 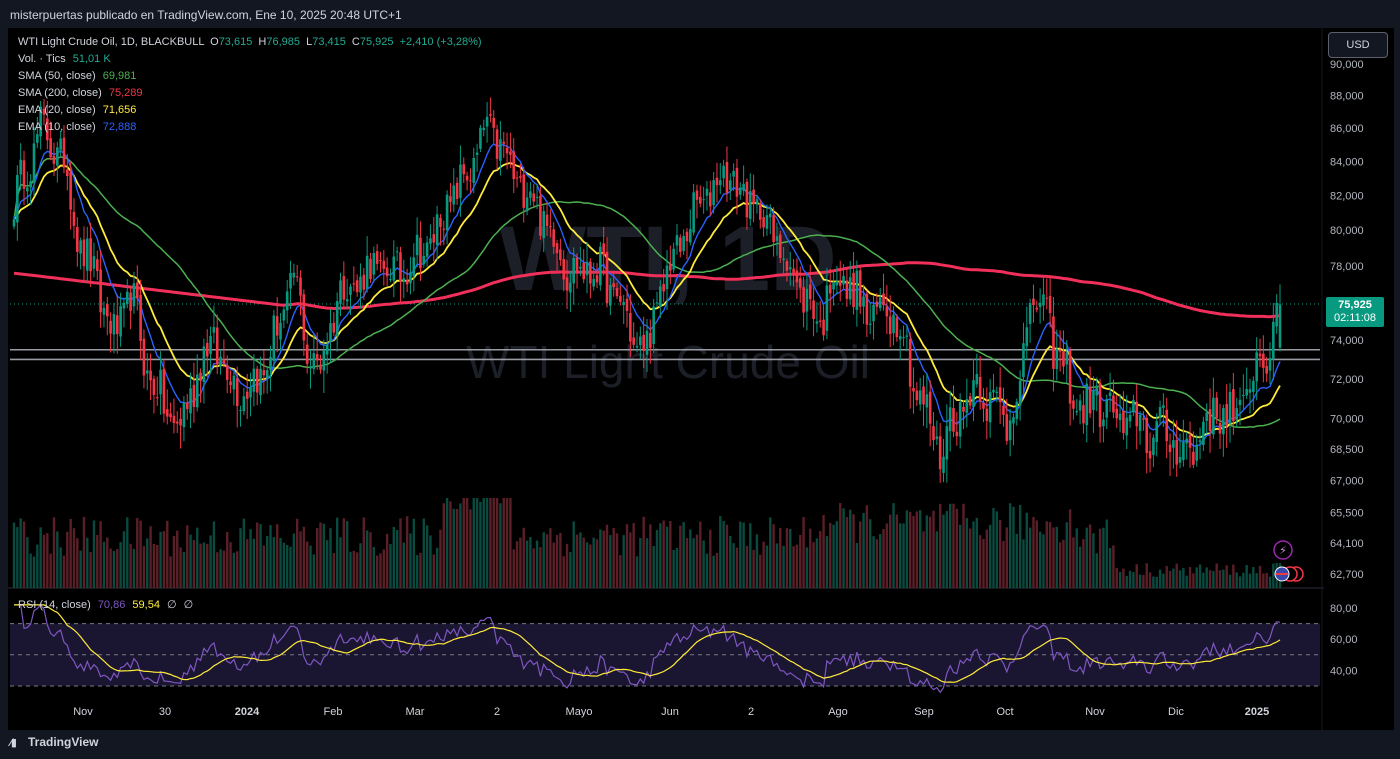 What do you see at coordinates (77, 76) in the screenshot?
I see `indicator-sma50: SMA (50, close) 69,981` at bounding box center [77, 76].